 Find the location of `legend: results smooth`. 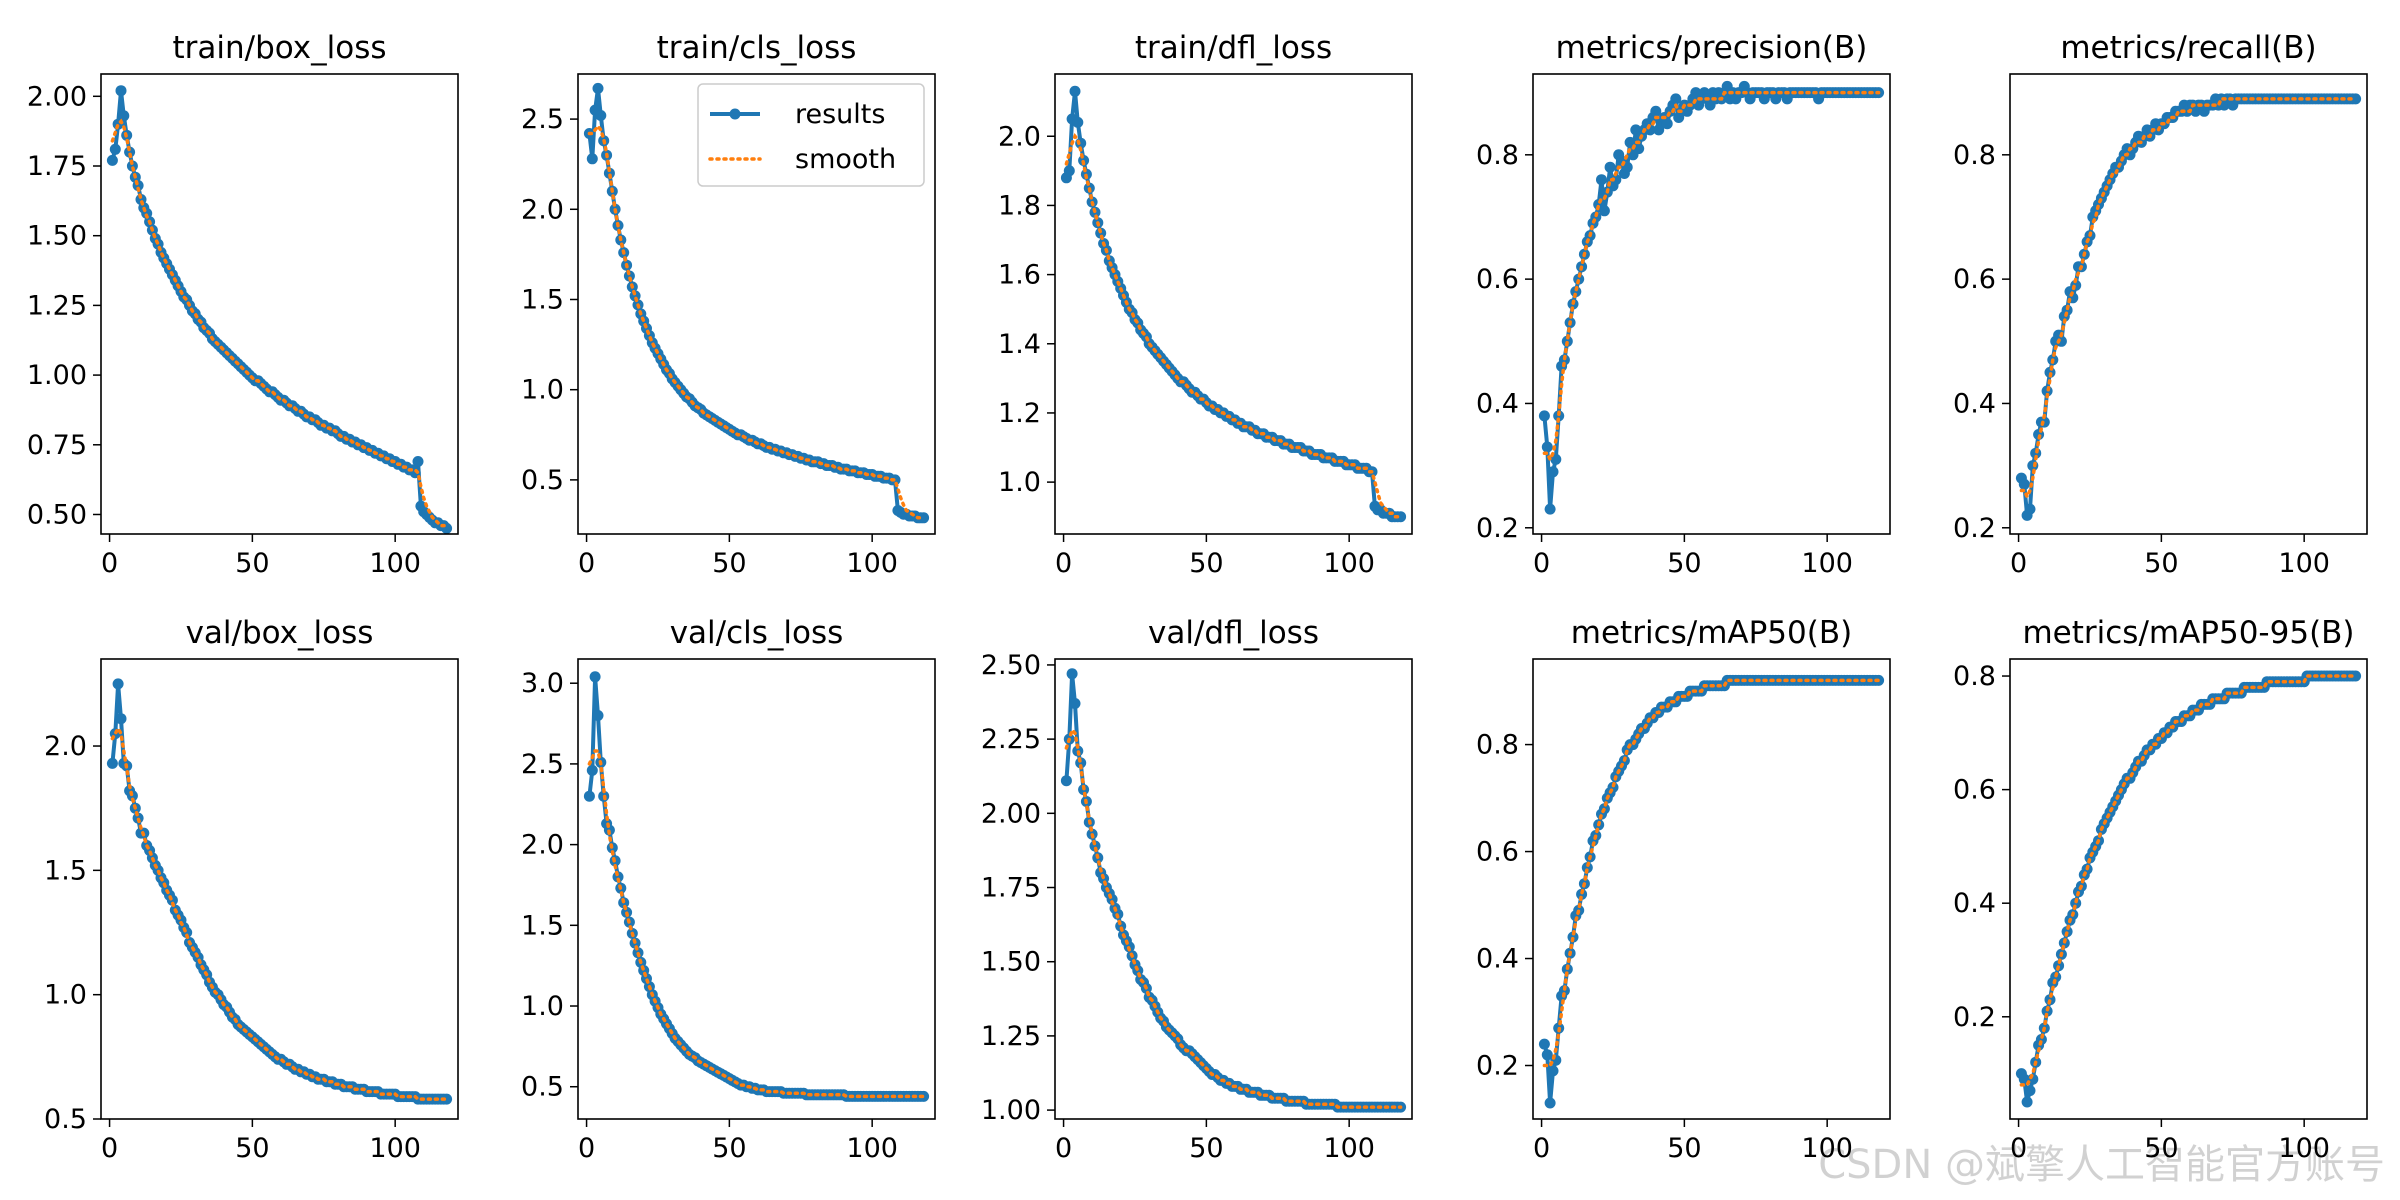

legend: results smooth is located at coordinates (811, 135).